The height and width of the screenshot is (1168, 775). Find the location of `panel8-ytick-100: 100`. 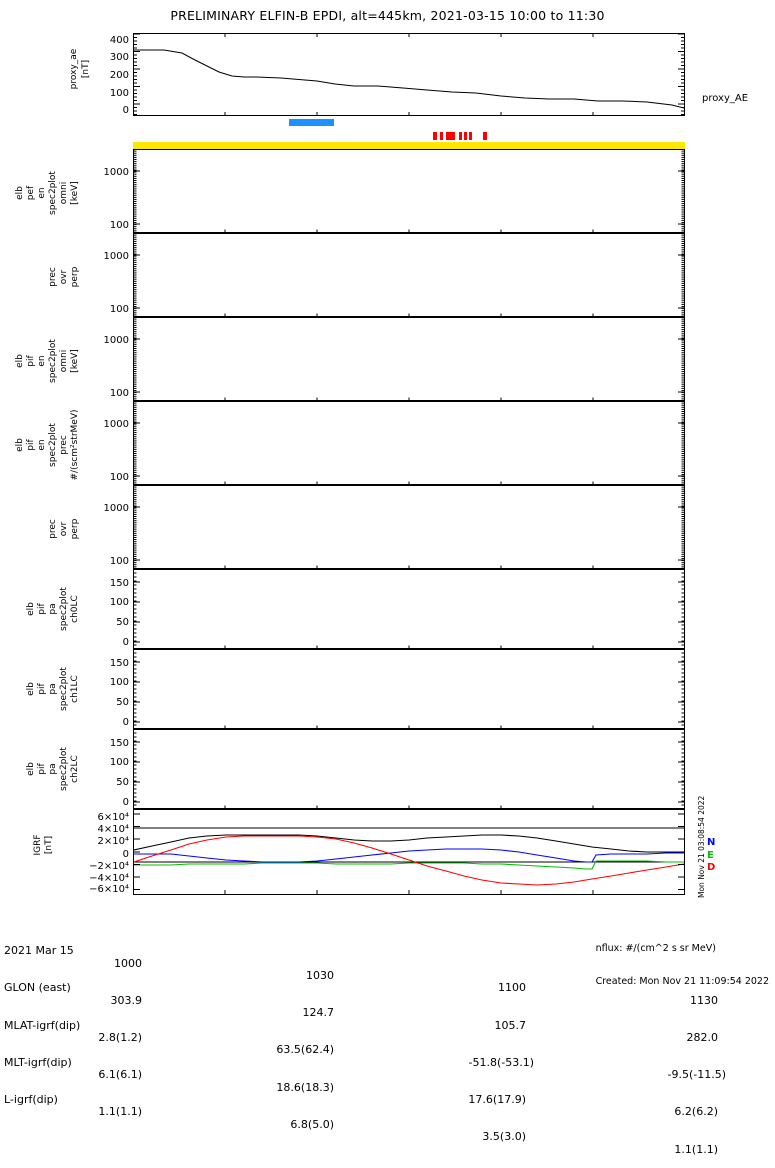

panel8-ytick-100: 100 is located at coordinates (119, 762).